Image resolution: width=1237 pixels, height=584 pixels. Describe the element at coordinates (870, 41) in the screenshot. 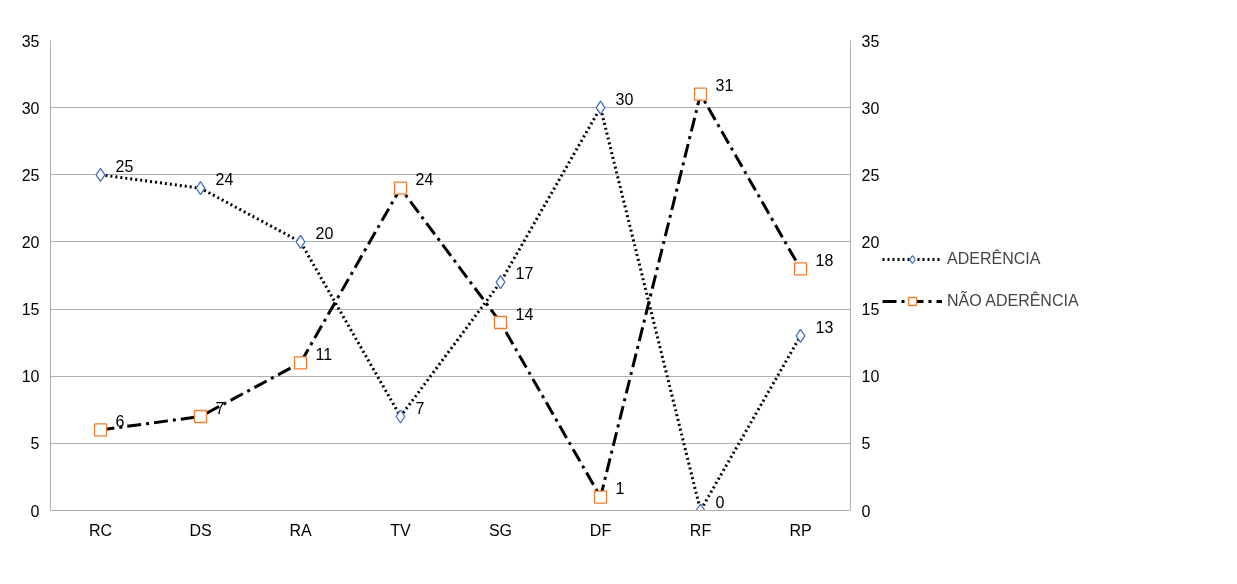

I see `y2-tick-label: 35` at that location.